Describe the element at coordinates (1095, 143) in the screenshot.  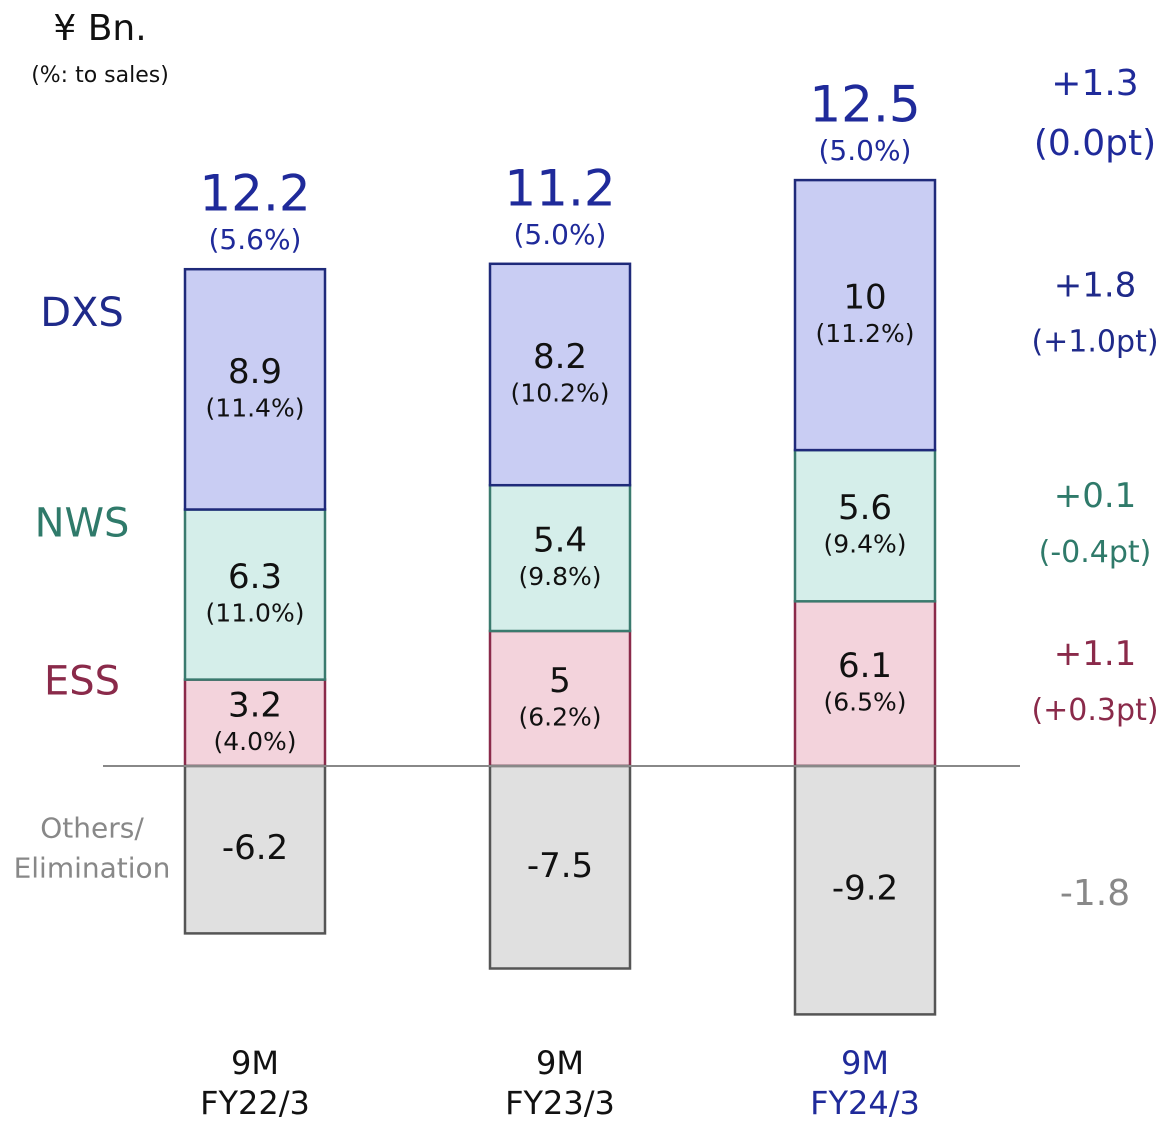
I see `total-change-pt: (0.0pt)` at that location.